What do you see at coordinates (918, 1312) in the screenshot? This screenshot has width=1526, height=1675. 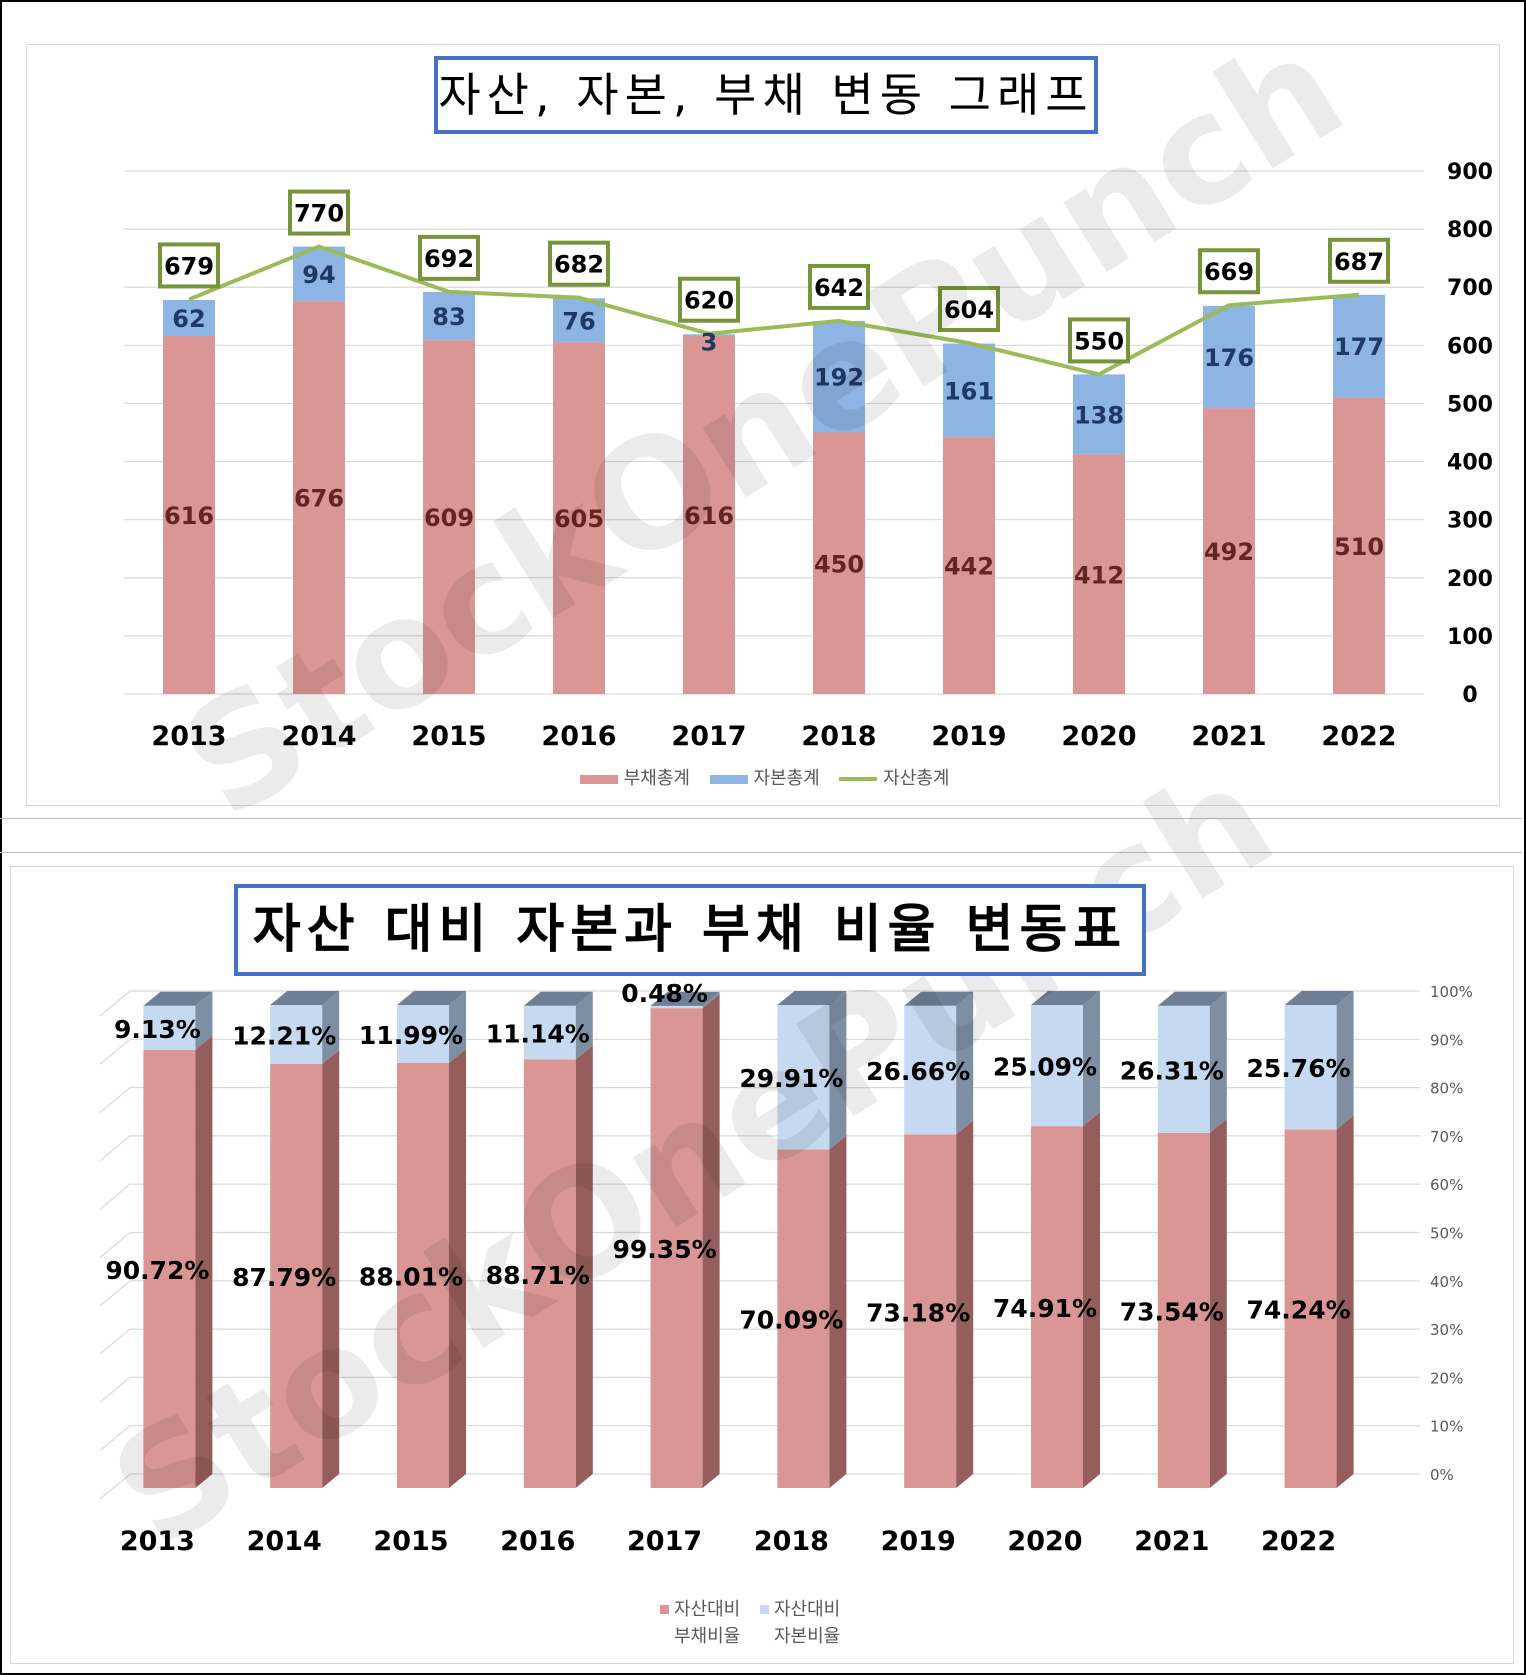 I see `data-label-debt-ratio: 73.18%` at bounding box center [918, 1312].